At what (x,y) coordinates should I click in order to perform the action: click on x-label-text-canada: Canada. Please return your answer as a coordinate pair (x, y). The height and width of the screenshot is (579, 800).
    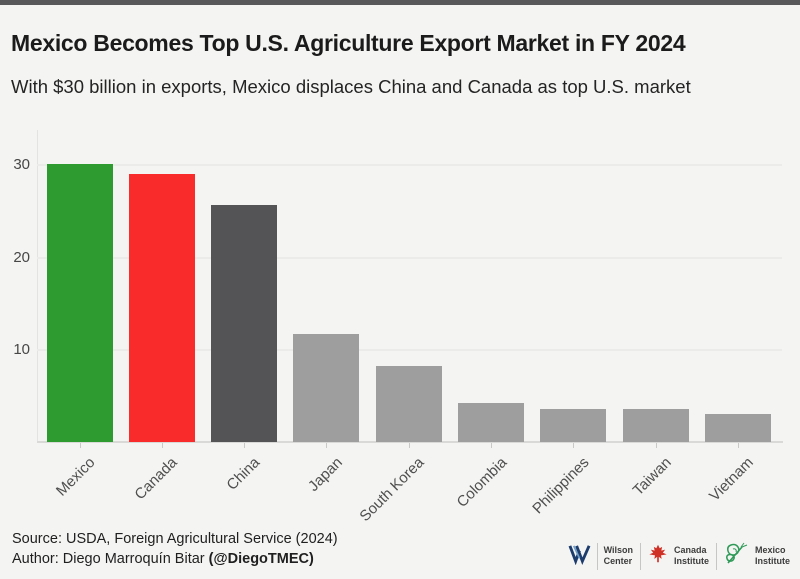
    Looking at the image, I should click on (156, 479).